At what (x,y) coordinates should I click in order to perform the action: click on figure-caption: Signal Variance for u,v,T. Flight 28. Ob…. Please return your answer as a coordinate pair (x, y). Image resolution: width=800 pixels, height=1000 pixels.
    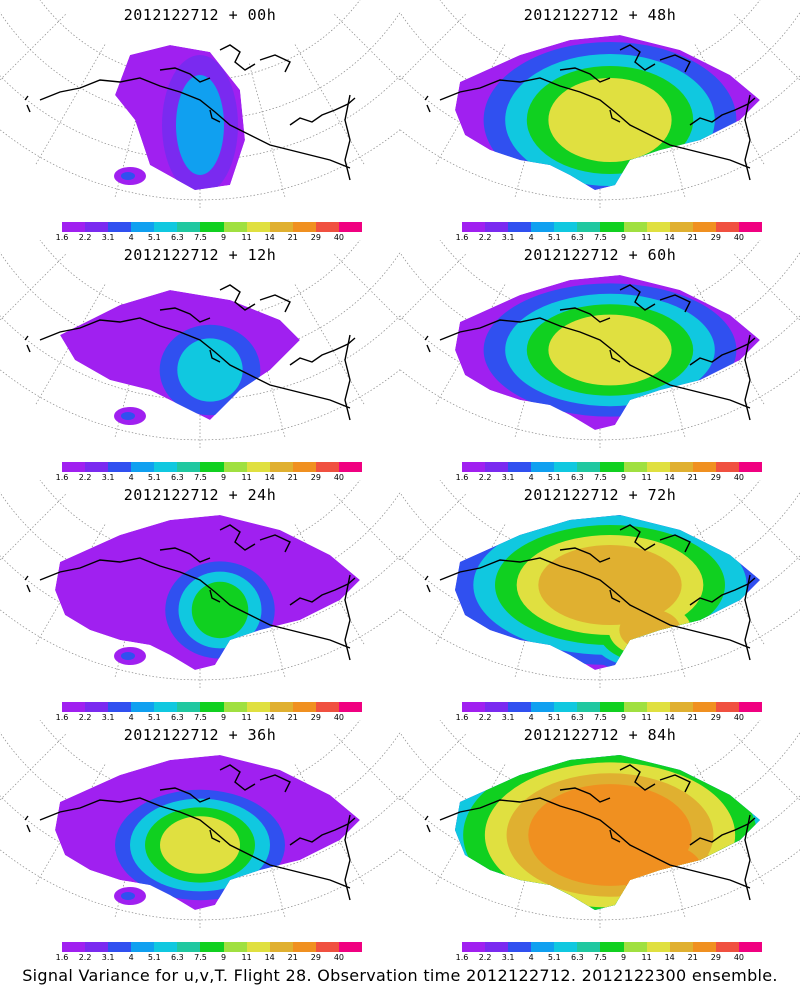
    Looking at the image, I should click on (400, 975).